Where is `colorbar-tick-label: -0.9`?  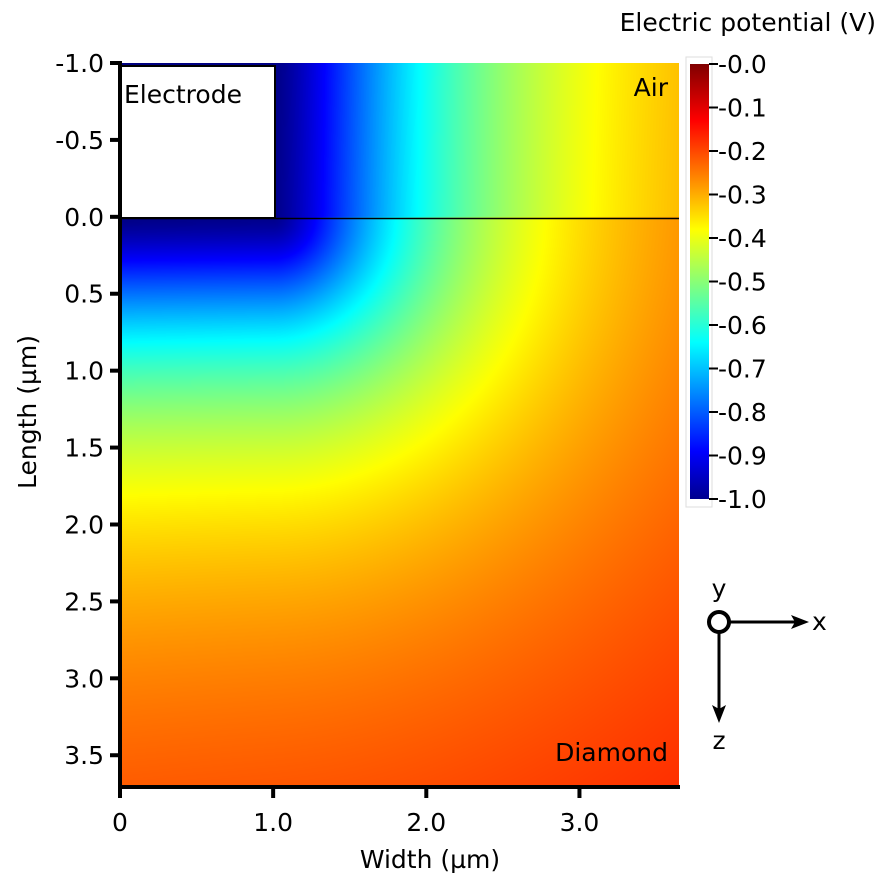 colorbar-tick-label: -0.9 is located at coordinates (742, 456).